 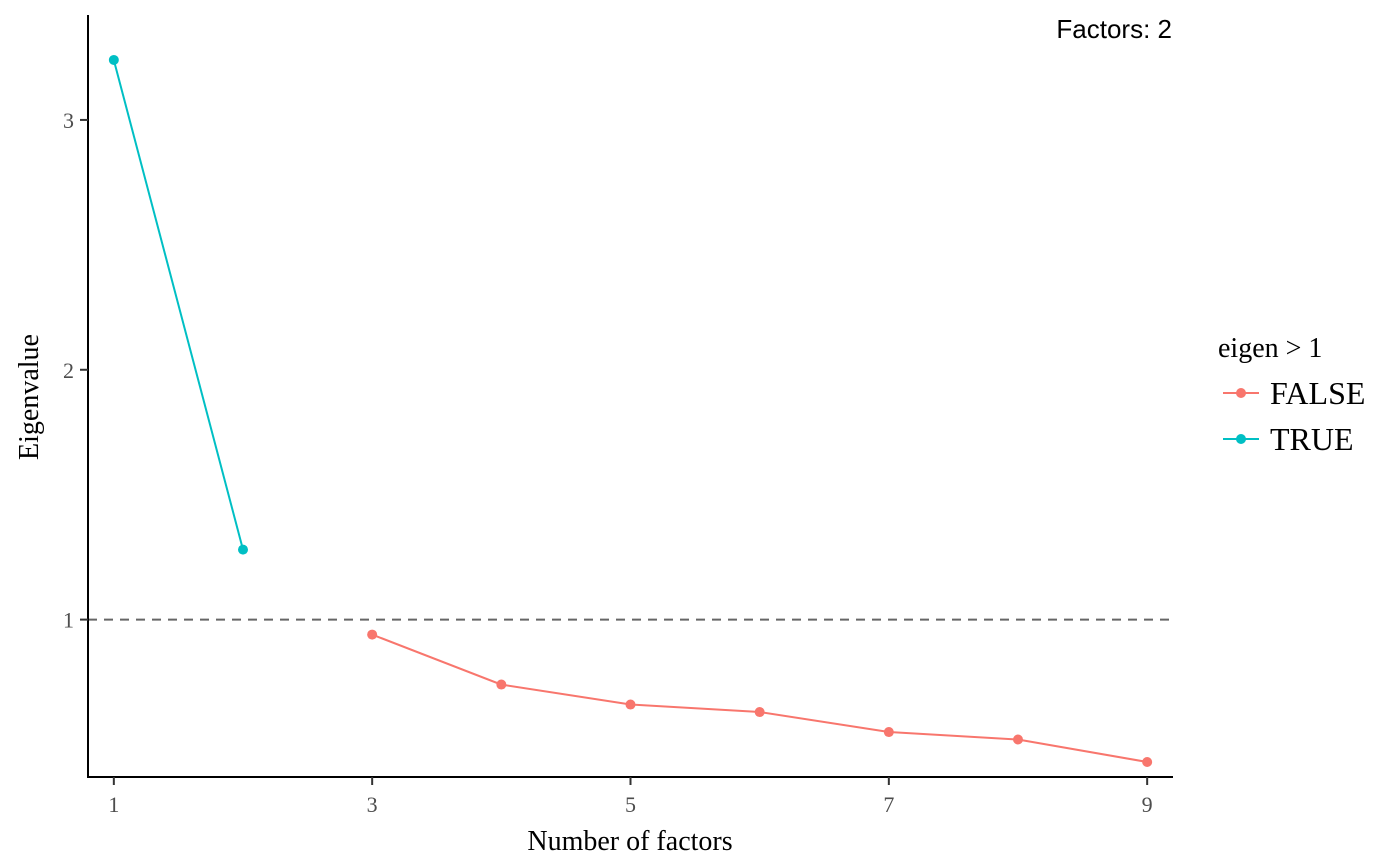 What do you see at coordinates (1147, 804) in the screenshot?
I see `x-tick-label: 9` at bounding box center [1147, 804].